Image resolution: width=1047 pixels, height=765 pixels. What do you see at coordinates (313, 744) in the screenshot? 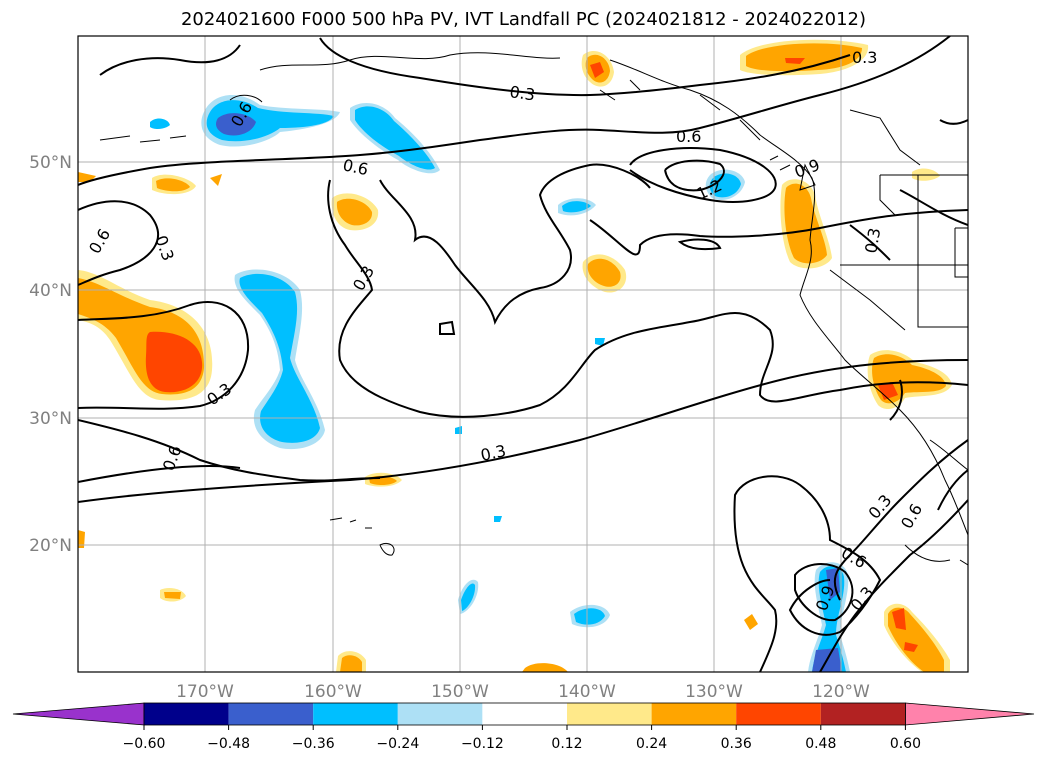
I see `colorbar-tick-label: −0.36` at bounding box center [313, 744].